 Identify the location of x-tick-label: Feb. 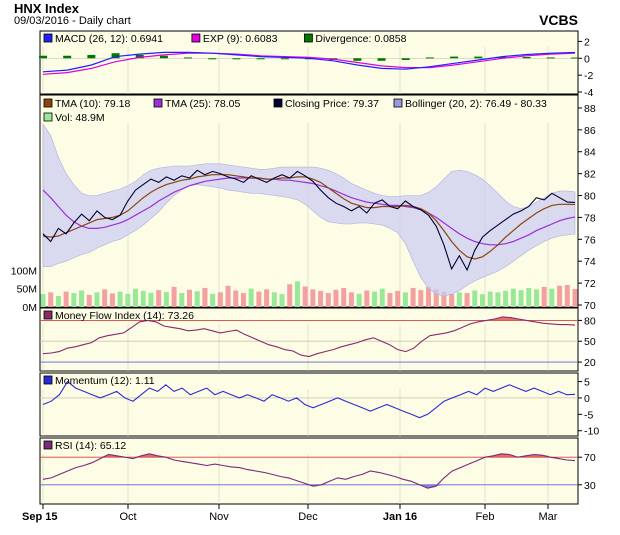
(485, 517).